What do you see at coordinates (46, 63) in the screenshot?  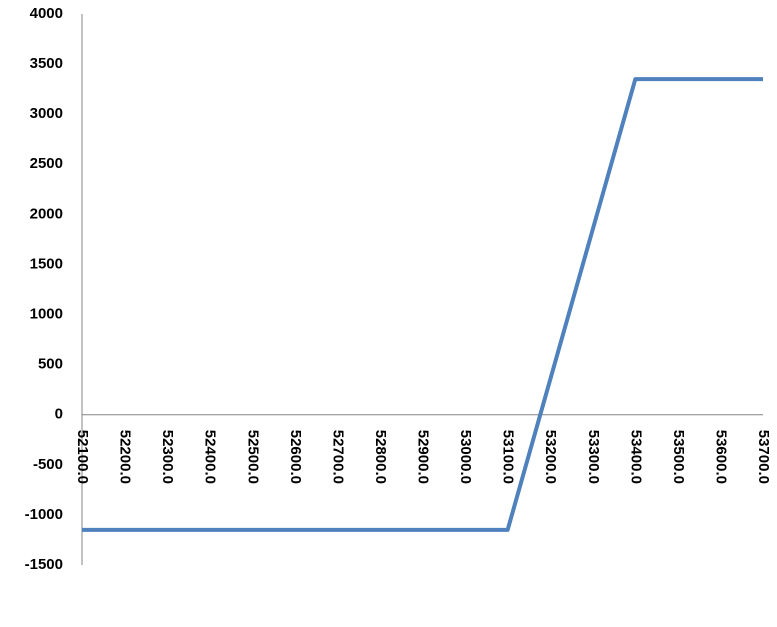 I see `y-tick-label: 3500` at bounding box center [46, 63].